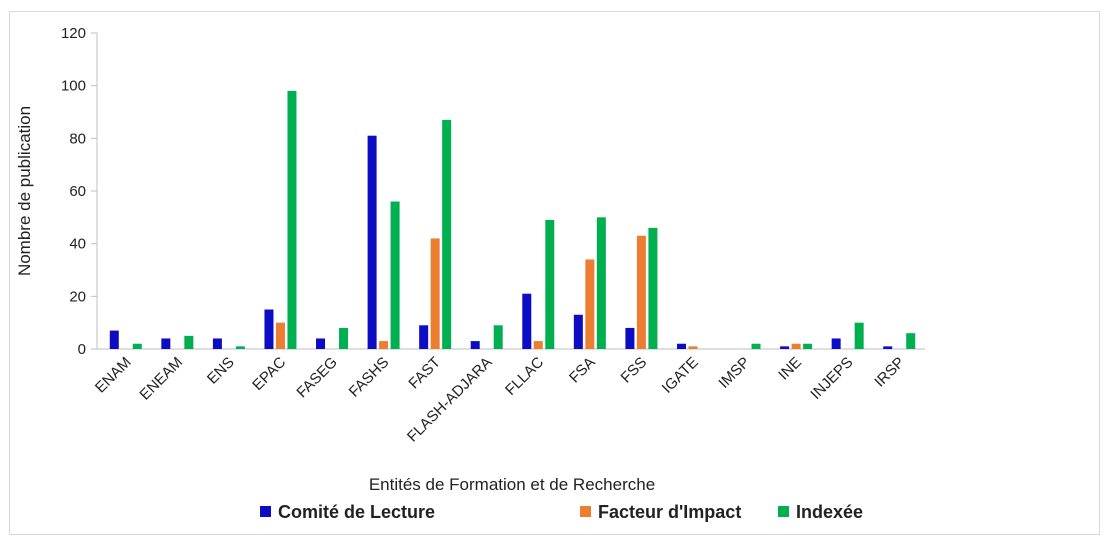 This screenshot has height=537, width=1111. What do you see at coordinates (77, 138) in the screenshot?
I see `y-tick-label: 80` at bounding box center [77, 138].